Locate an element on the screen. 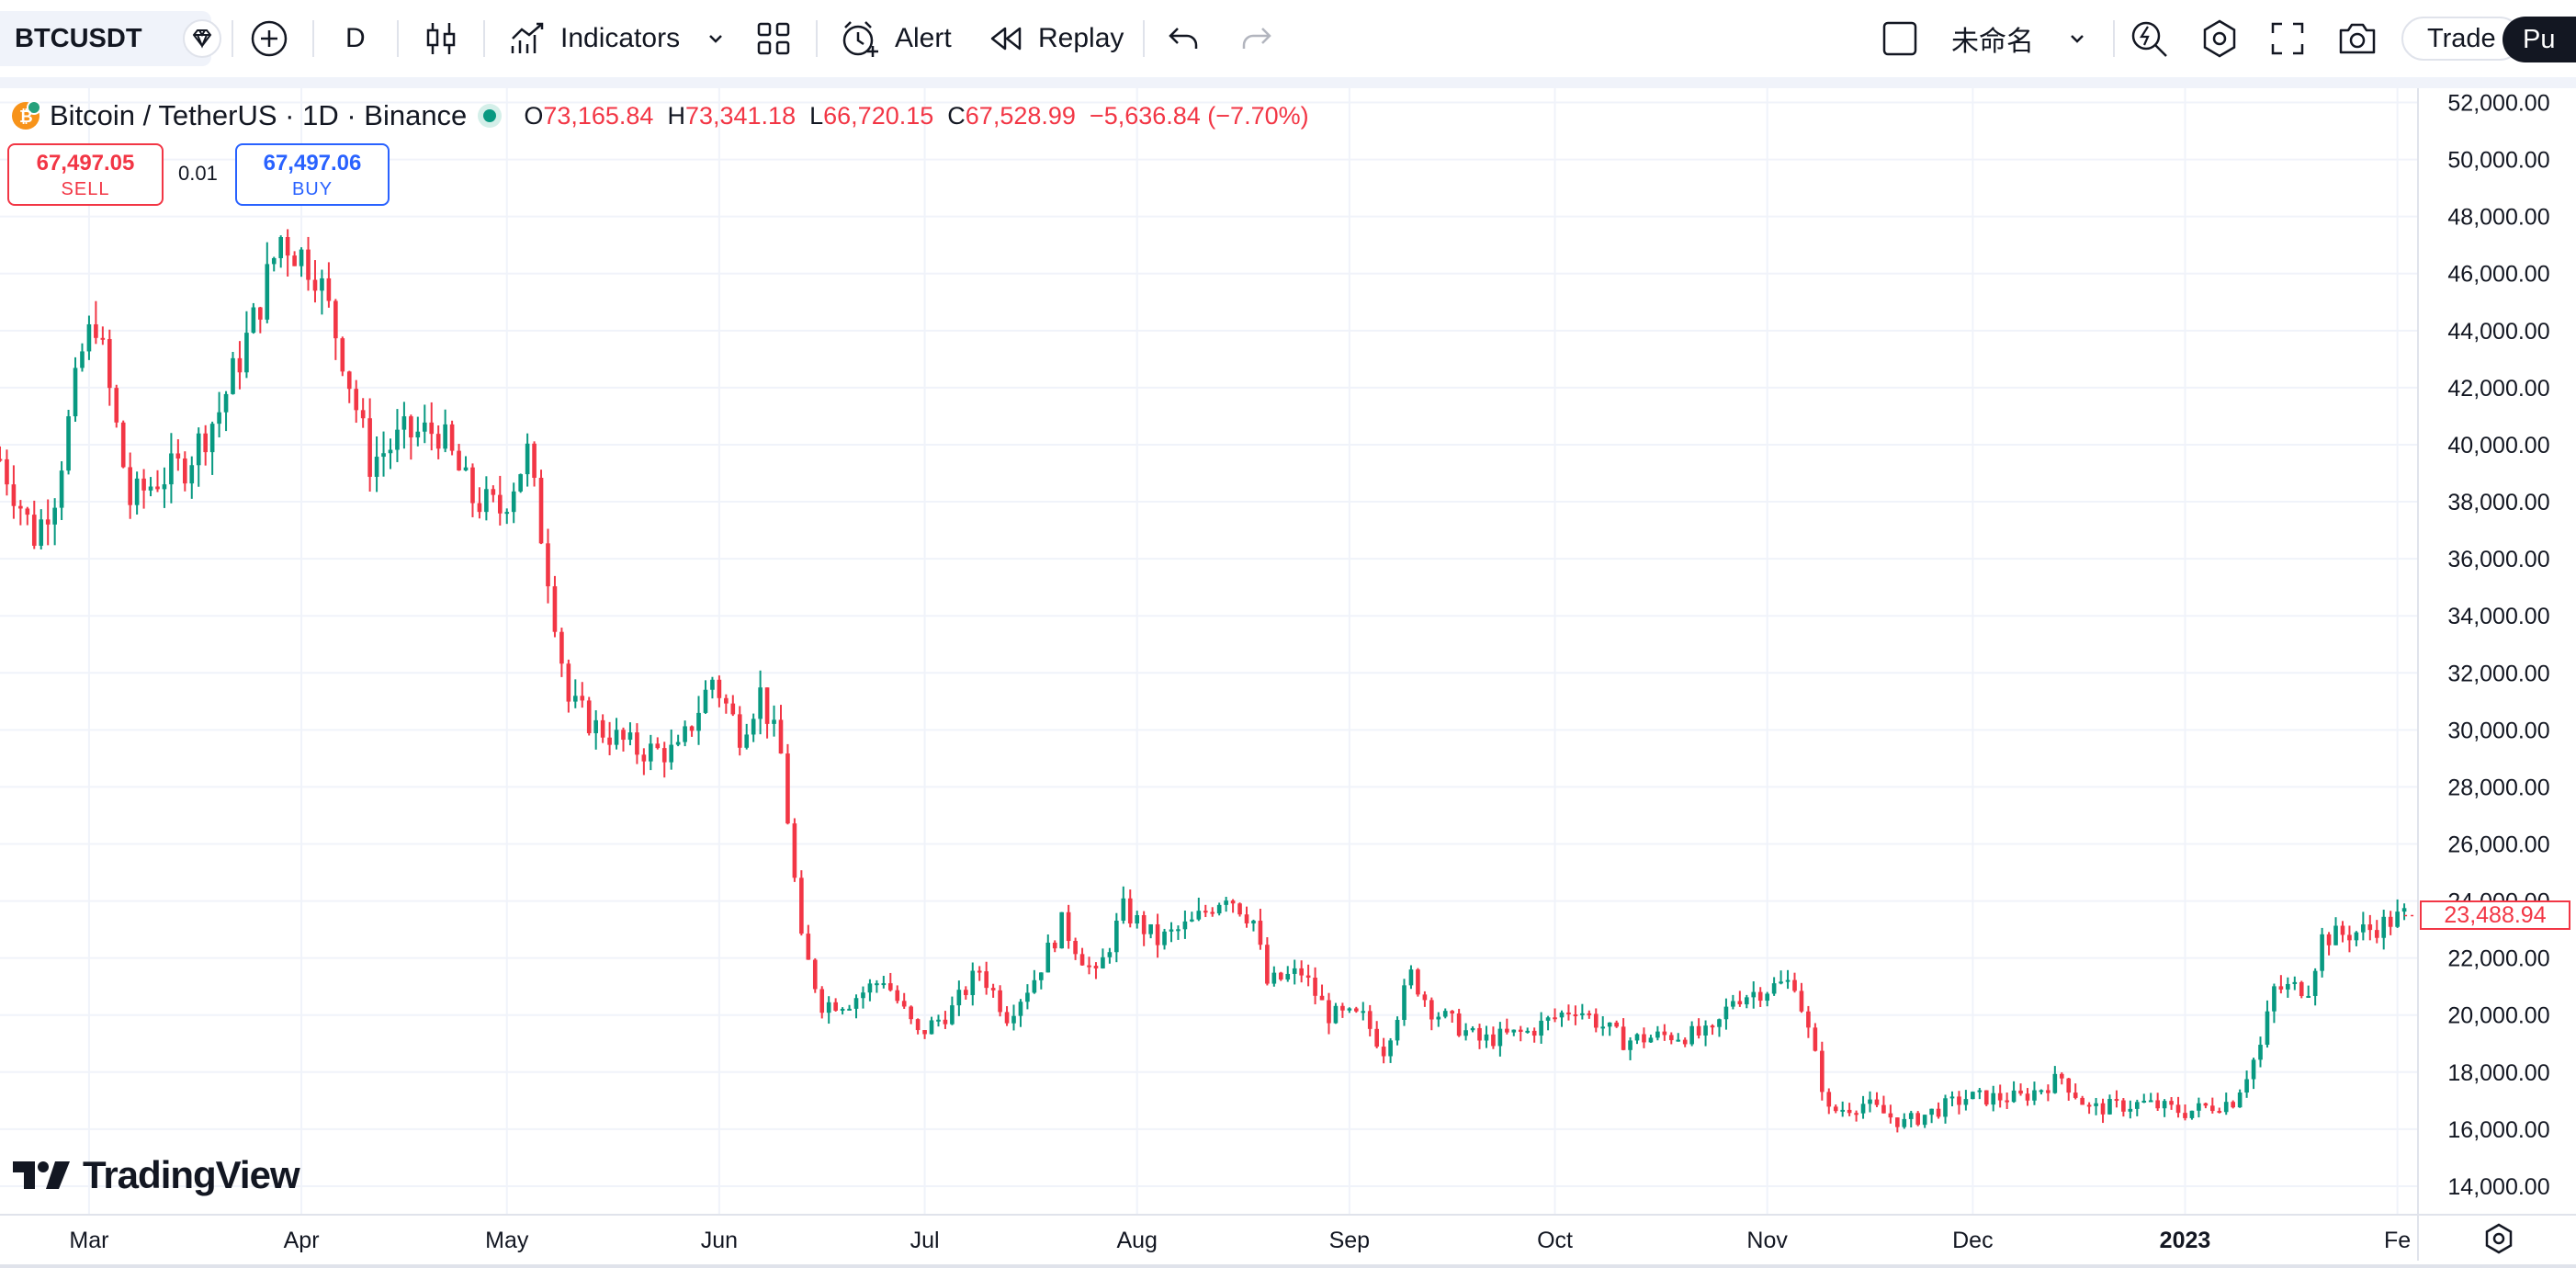  order-quantity: 0.01 is located at coordinates (198, 173).